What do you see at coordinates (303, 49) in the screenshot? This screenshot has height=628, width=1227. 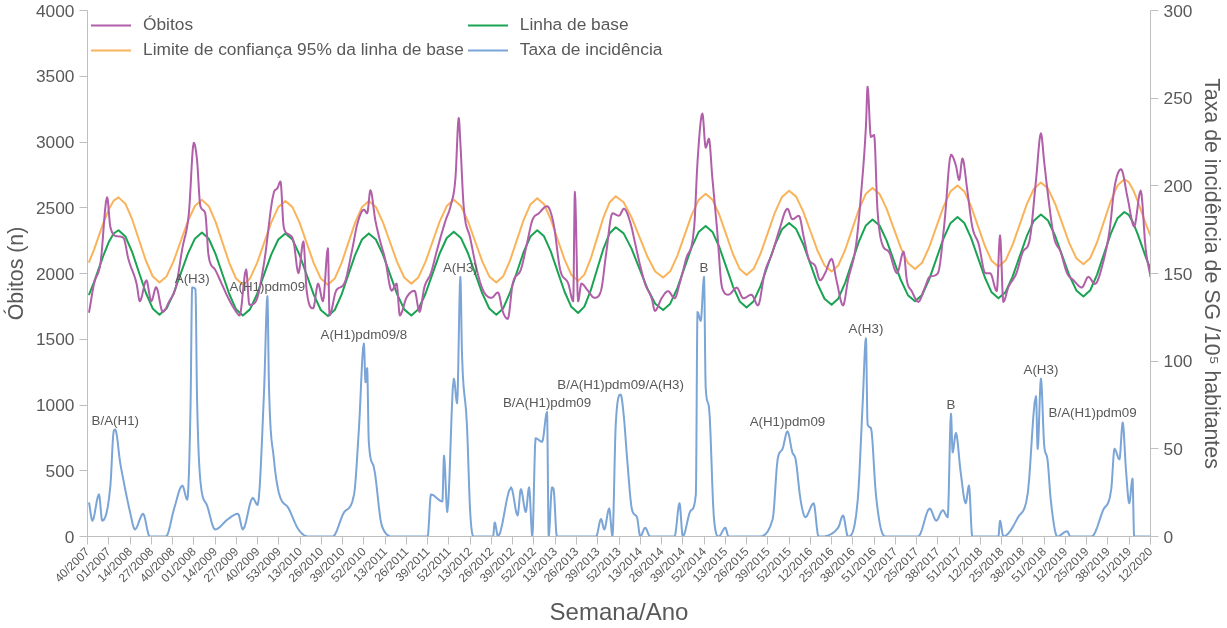 I see `legend-label: Limite de confiança 95% da linha de base` at bounding box center [303, 49].